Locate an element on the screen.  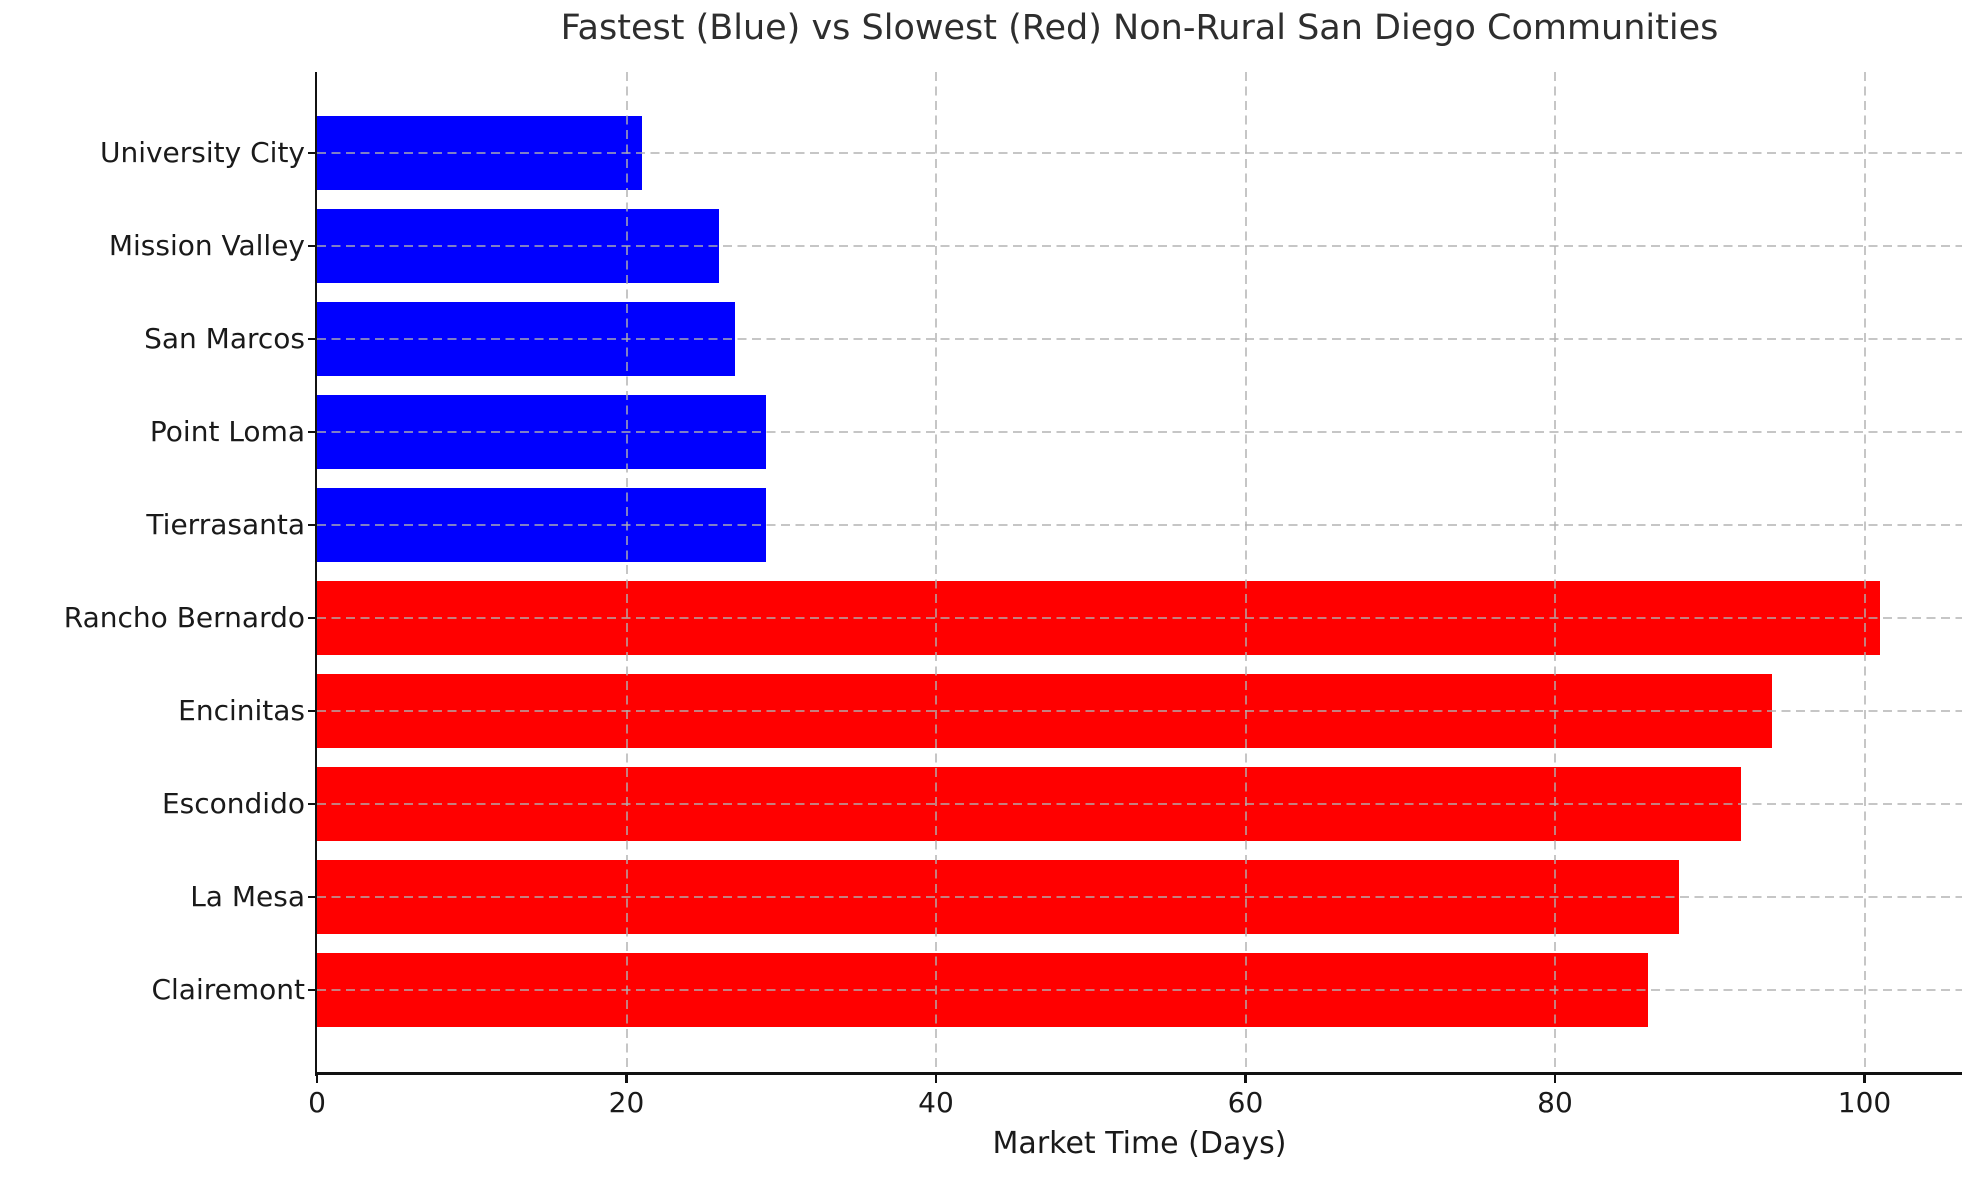
y-tick-label: Escondido is located at coordinates (233, 803).